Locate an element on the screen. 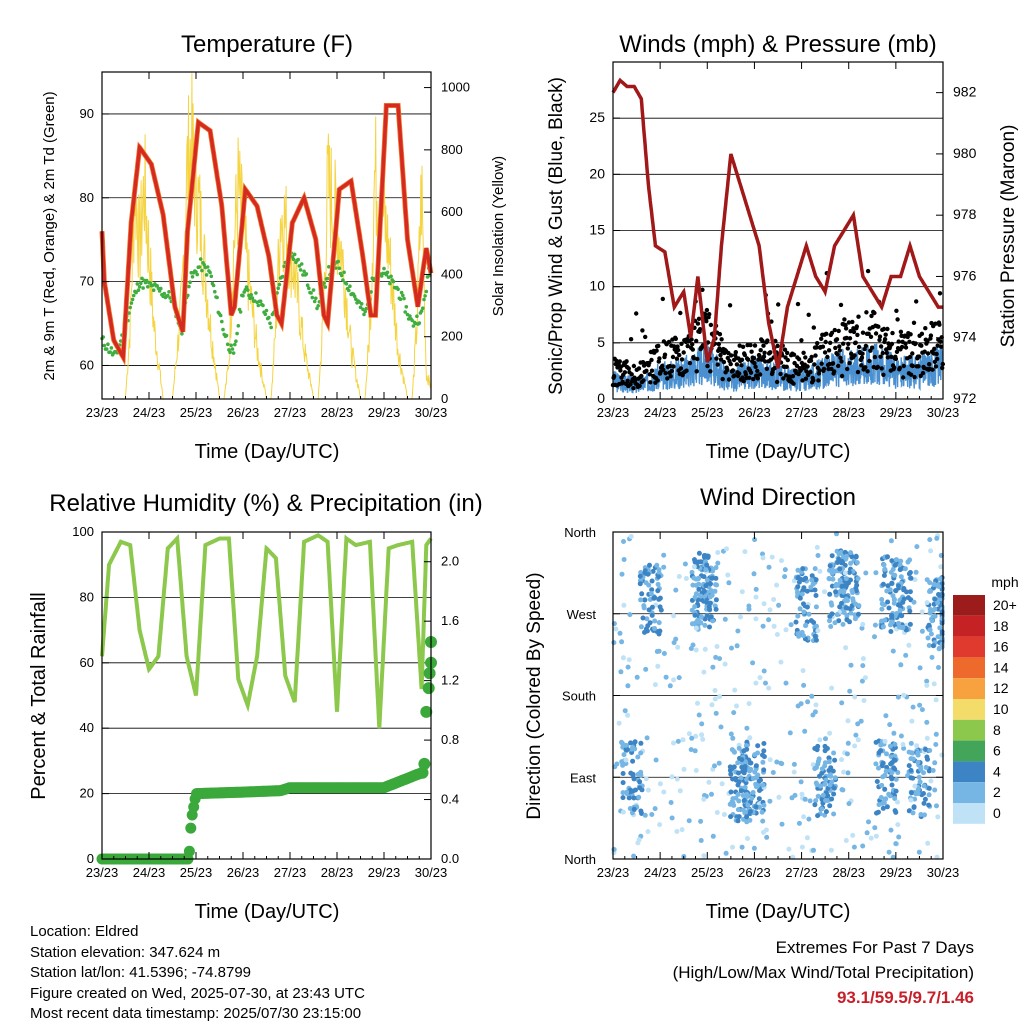 The image size is (1024, 1025). winds-xtick-label: 28/23 is located at coordinates (848, 412).